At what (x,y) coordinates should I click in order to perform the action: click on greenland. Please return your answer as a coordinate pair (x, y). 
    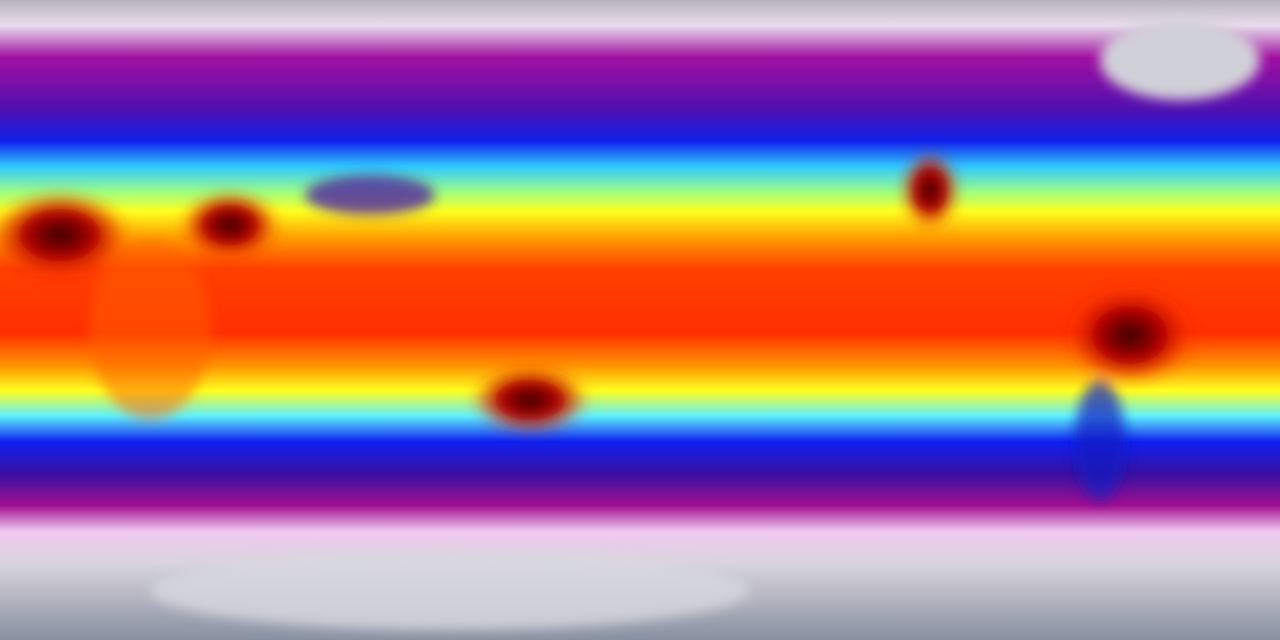
    Looking at the image, I should click on (1180, 60).